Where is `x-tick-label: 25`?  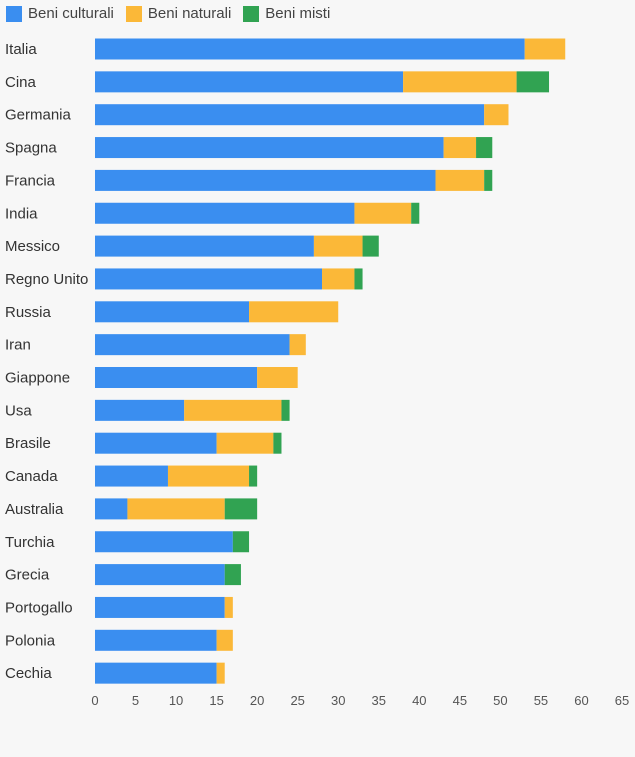 x-tick-label: 25 is located at coordinates (297, 700).